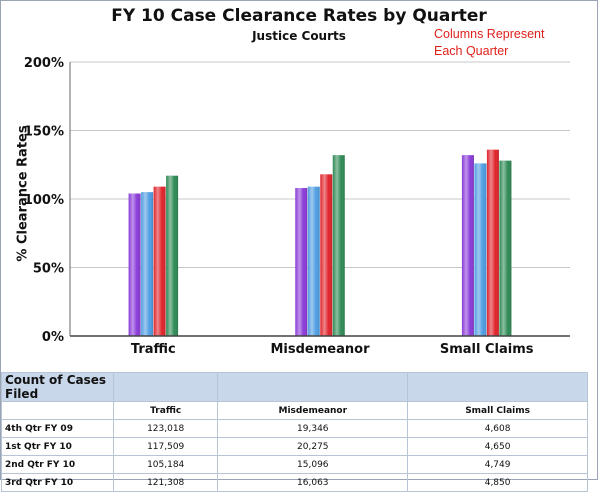 This screenshot has width=598, height=492. What do you see at coordinates (497, 428) in the screenshot?
I see `table-cell: 4,608` at bounding box center [497, 428].